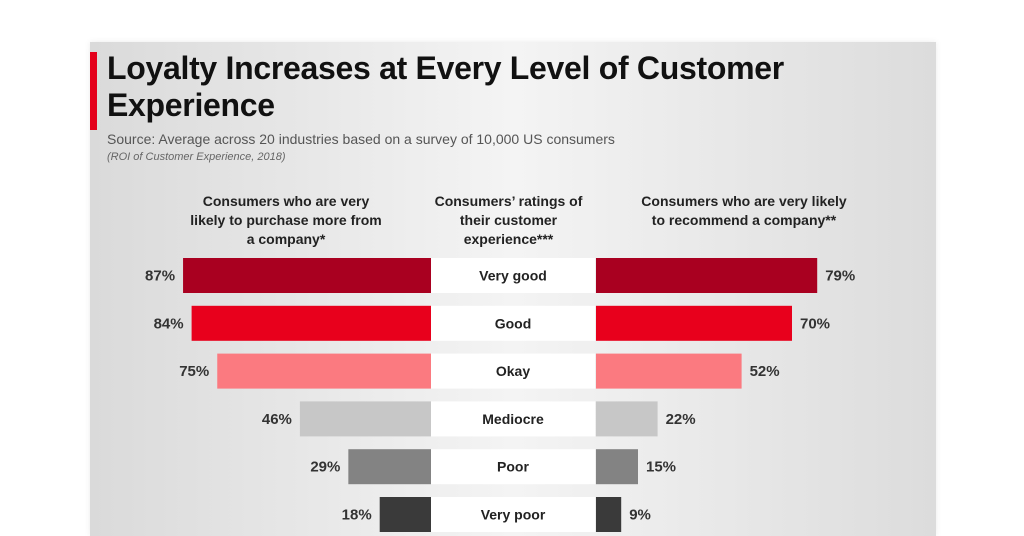 The width and height of the screenshot is (1024, 536). What do you see at coordinates (681, 419) in the screenshot?
I see `right-value-label-mediocre: 22%` at bounding box center [681, 419].